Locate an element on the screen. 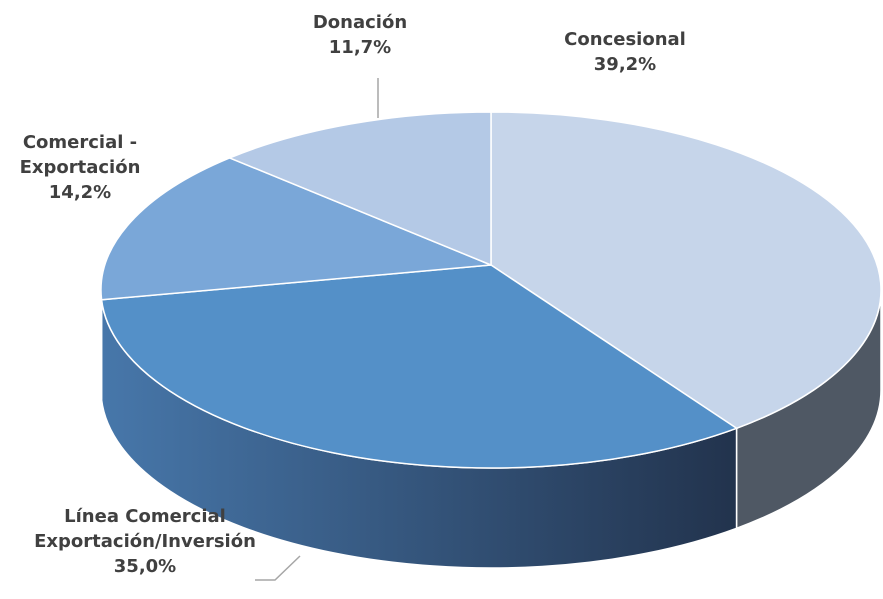 The width and height of the screenshot is (883, 599). slice-value-label: 11,7% is located at coordinates (360, 47).